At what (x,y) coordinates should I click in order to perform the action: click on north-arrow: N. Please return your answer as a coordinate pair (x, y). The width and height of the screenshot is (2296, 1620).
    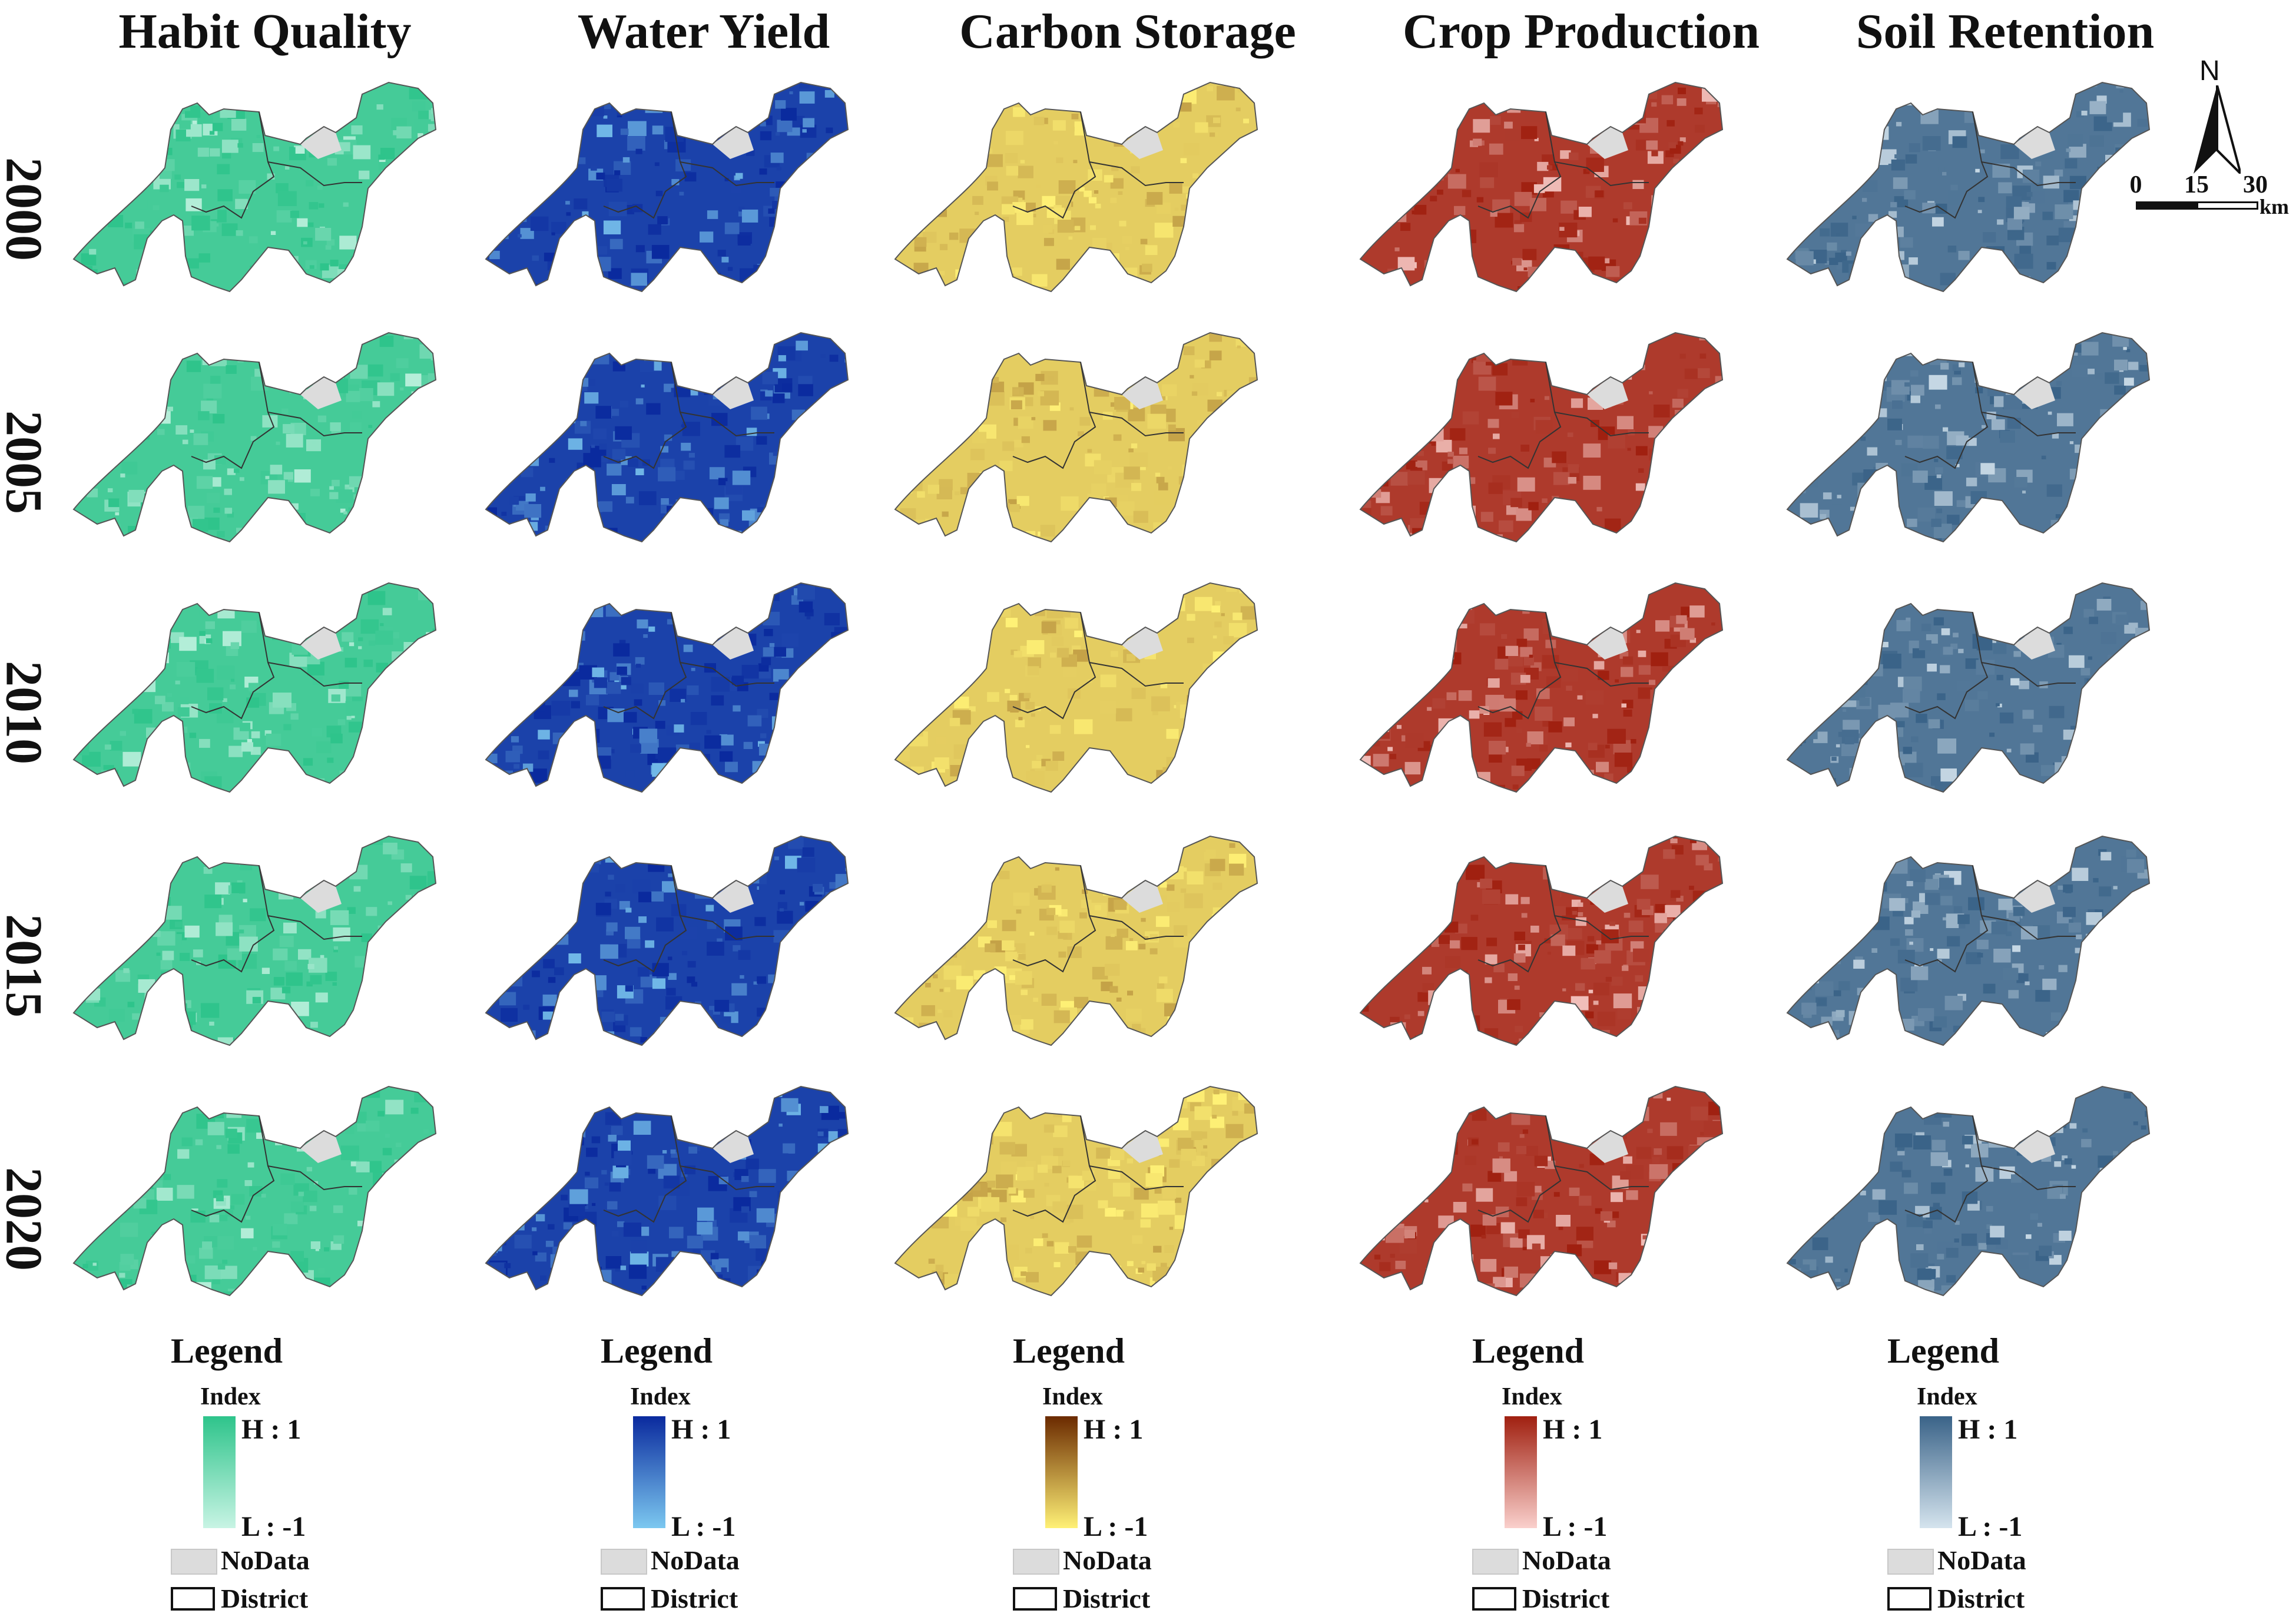
    Looking at the image, I should click on (2214, 114).